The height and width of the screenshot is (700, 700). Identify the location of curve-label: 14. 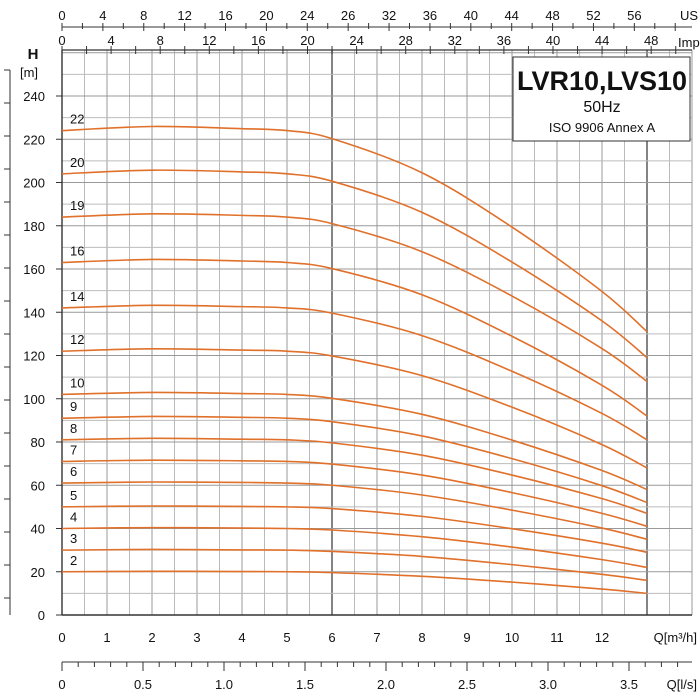
(77, 296).